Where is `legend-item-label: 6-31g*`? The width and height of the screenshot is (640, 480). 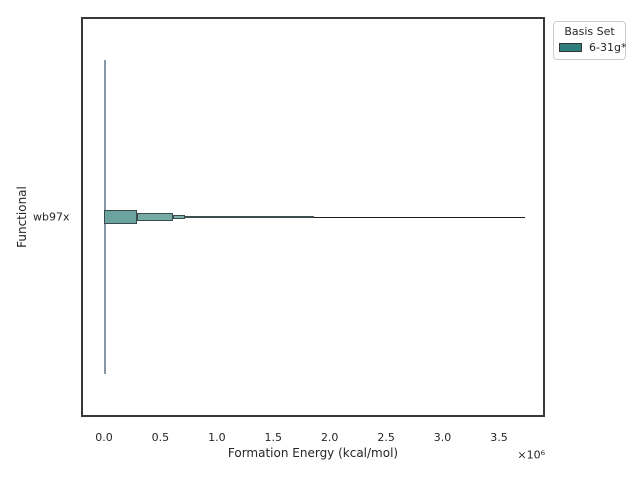 legend-item-label: 6-31g* is located at coordinates (608, 47).